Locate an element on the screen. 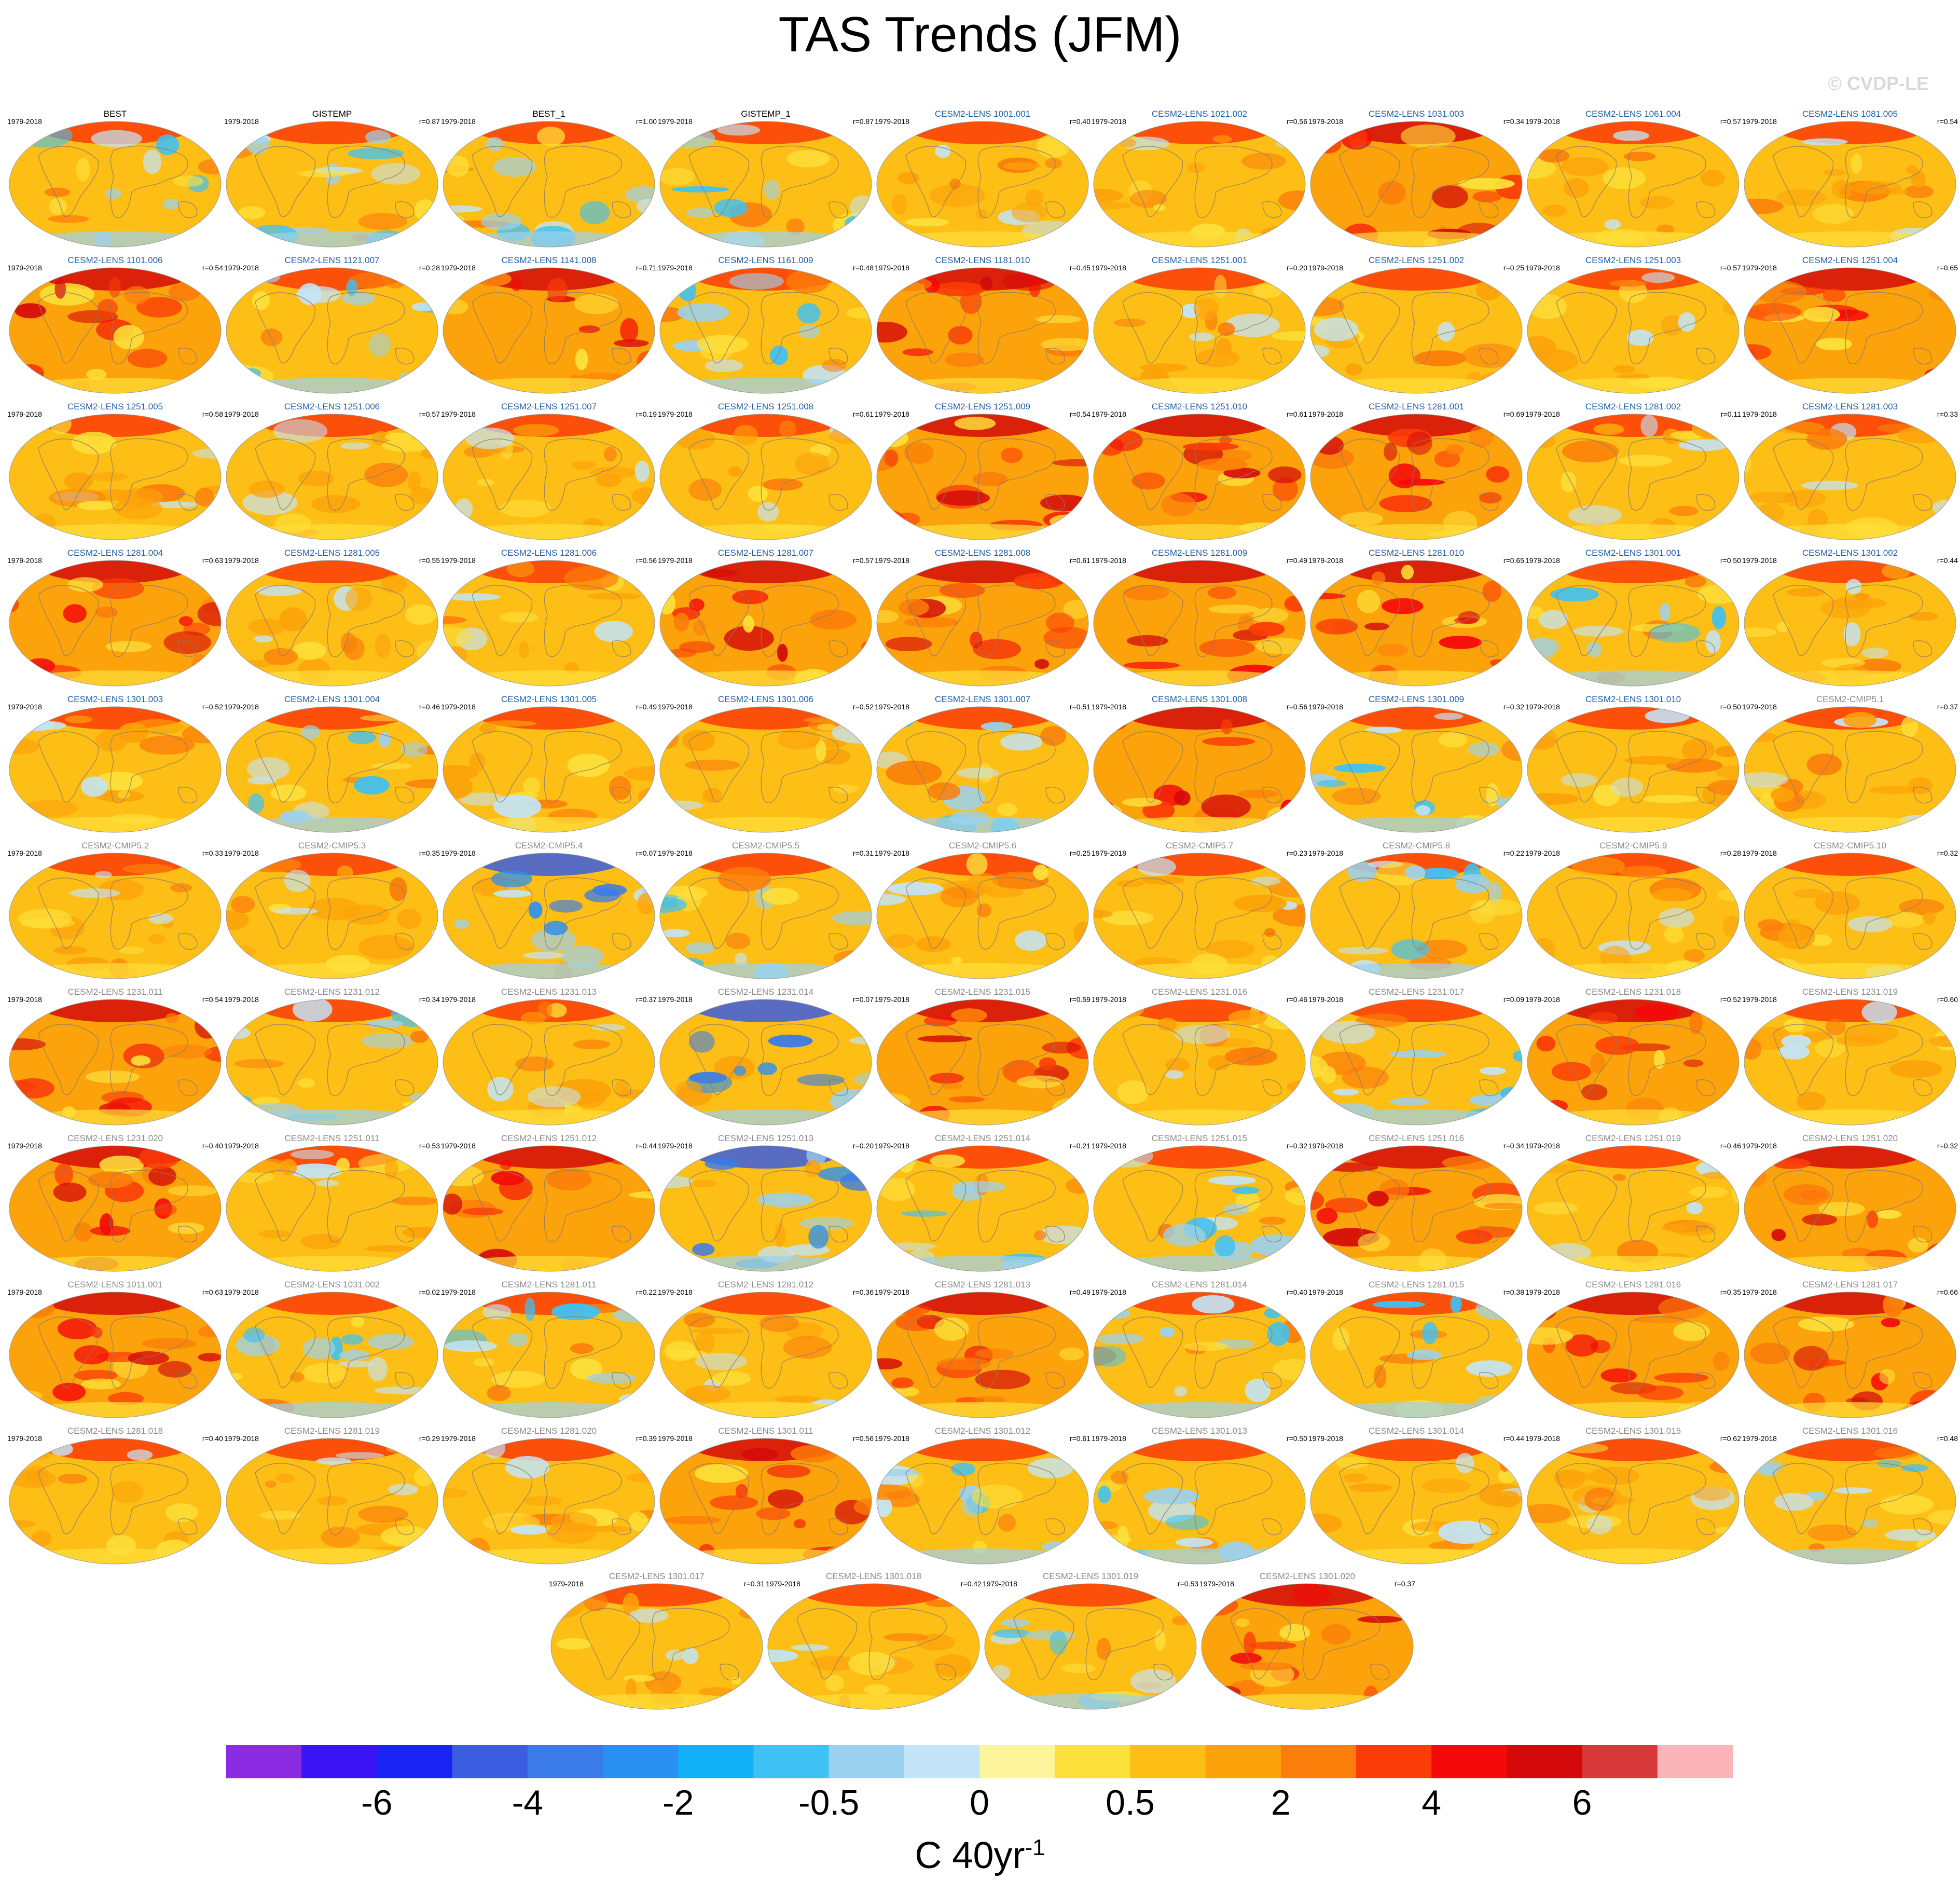 The height and width of the screenshot is (1893, 1960). map-panel: 1979-2018 CESM2-CMIP5.1 r=0.37 is located at coordinates (1850, 764).